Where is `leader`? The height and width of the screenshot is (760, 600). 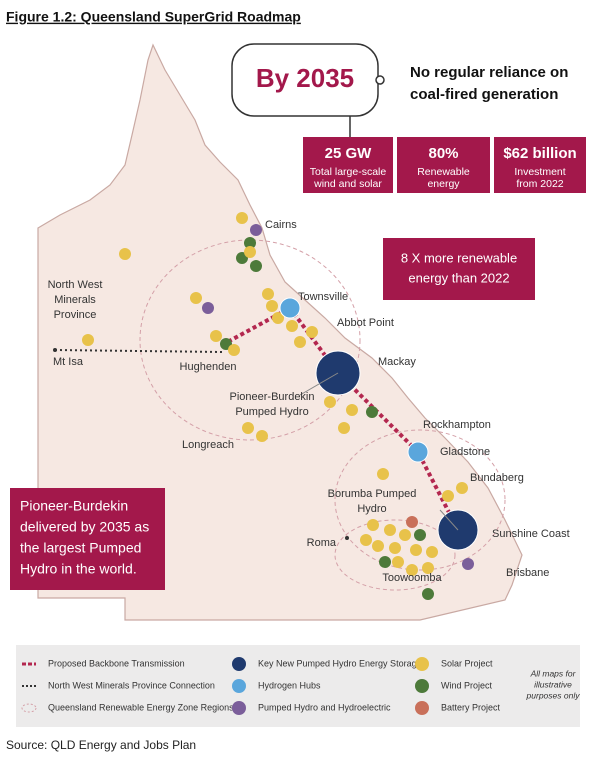 leader is located at coordinates (449, 520).